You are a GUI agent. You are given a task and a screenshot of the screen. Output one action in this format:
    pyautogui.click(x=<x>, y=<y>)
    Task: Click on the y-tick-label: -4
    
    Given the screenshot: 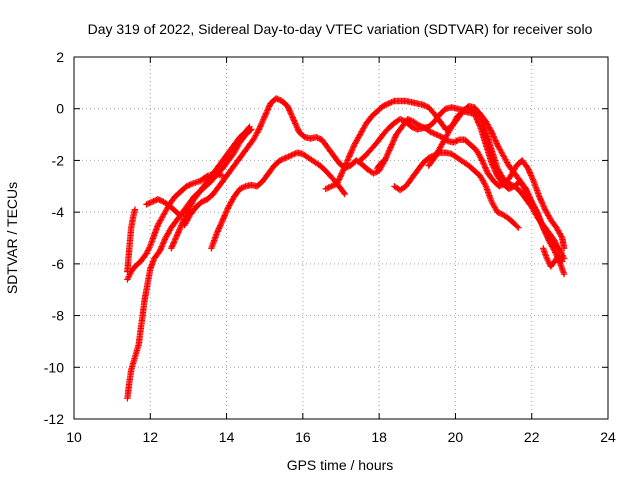 What is the action you would take?
    pyautogui.click(x=58, y=212)
    